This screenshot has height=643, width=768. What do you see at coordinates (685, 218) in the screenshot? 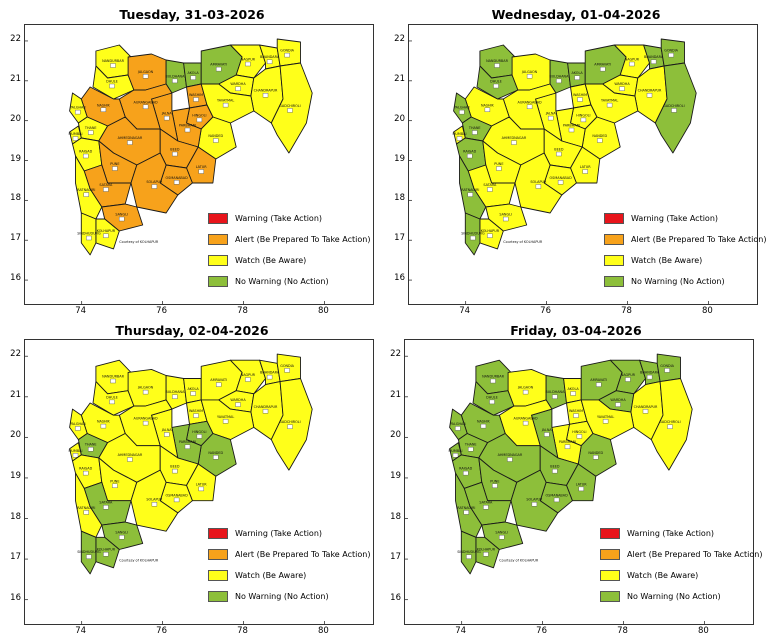
I see `legend-item-warning: Warning (Take Action)` at bounding box center [685, 218].